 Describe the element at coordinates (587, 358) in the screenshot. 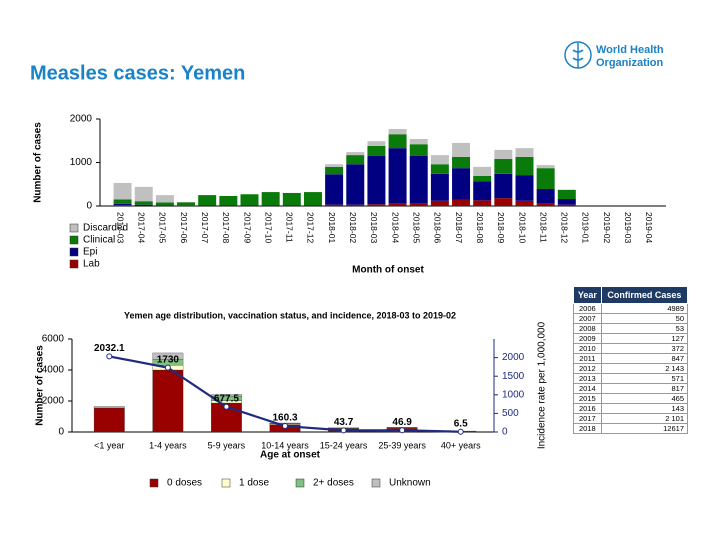

I see `table-cell: 2011` at that location.